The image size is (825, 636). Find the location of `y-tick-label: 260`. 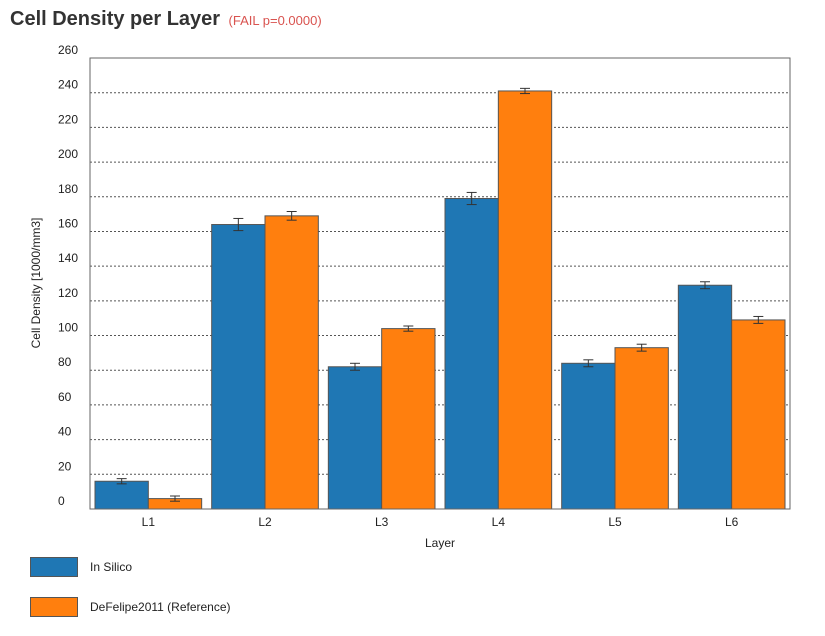

y-tick-label: 260 is located at coordinates (68, 50).